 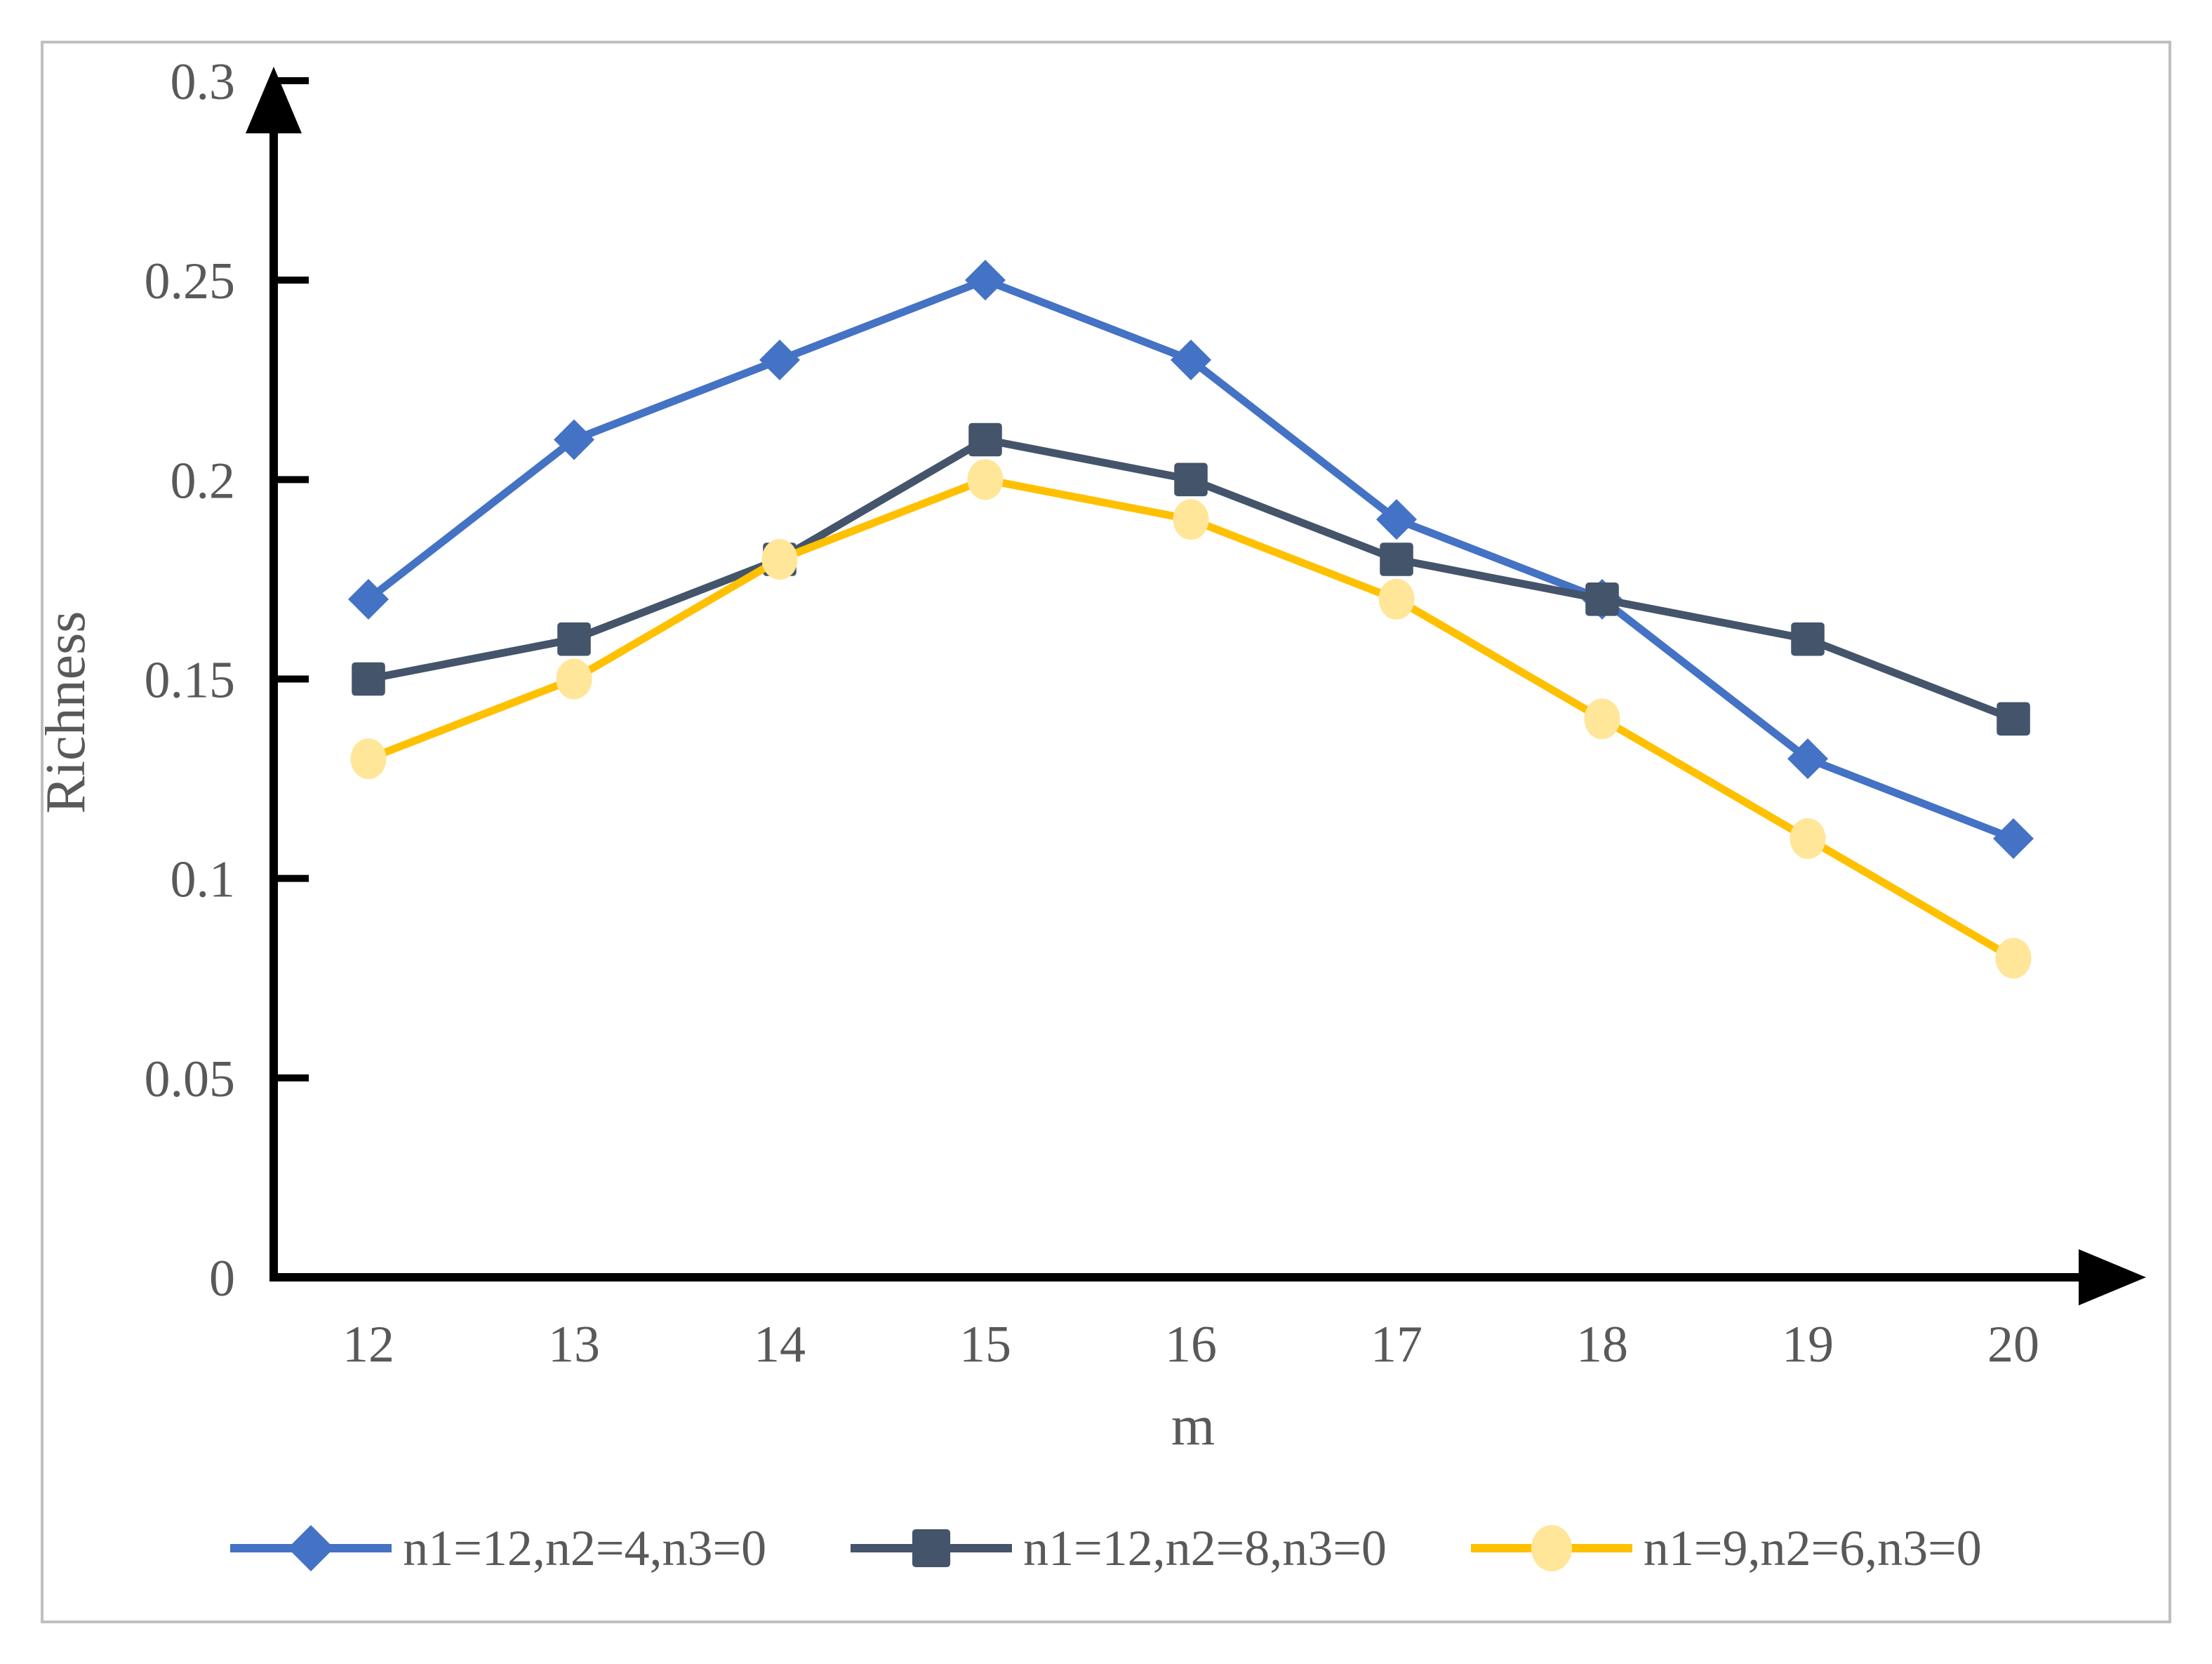 What do you see at coordinates (368, 1344) in the screenshot?
I see `x-tick-label: 12` at bounding box center [368, 1344].